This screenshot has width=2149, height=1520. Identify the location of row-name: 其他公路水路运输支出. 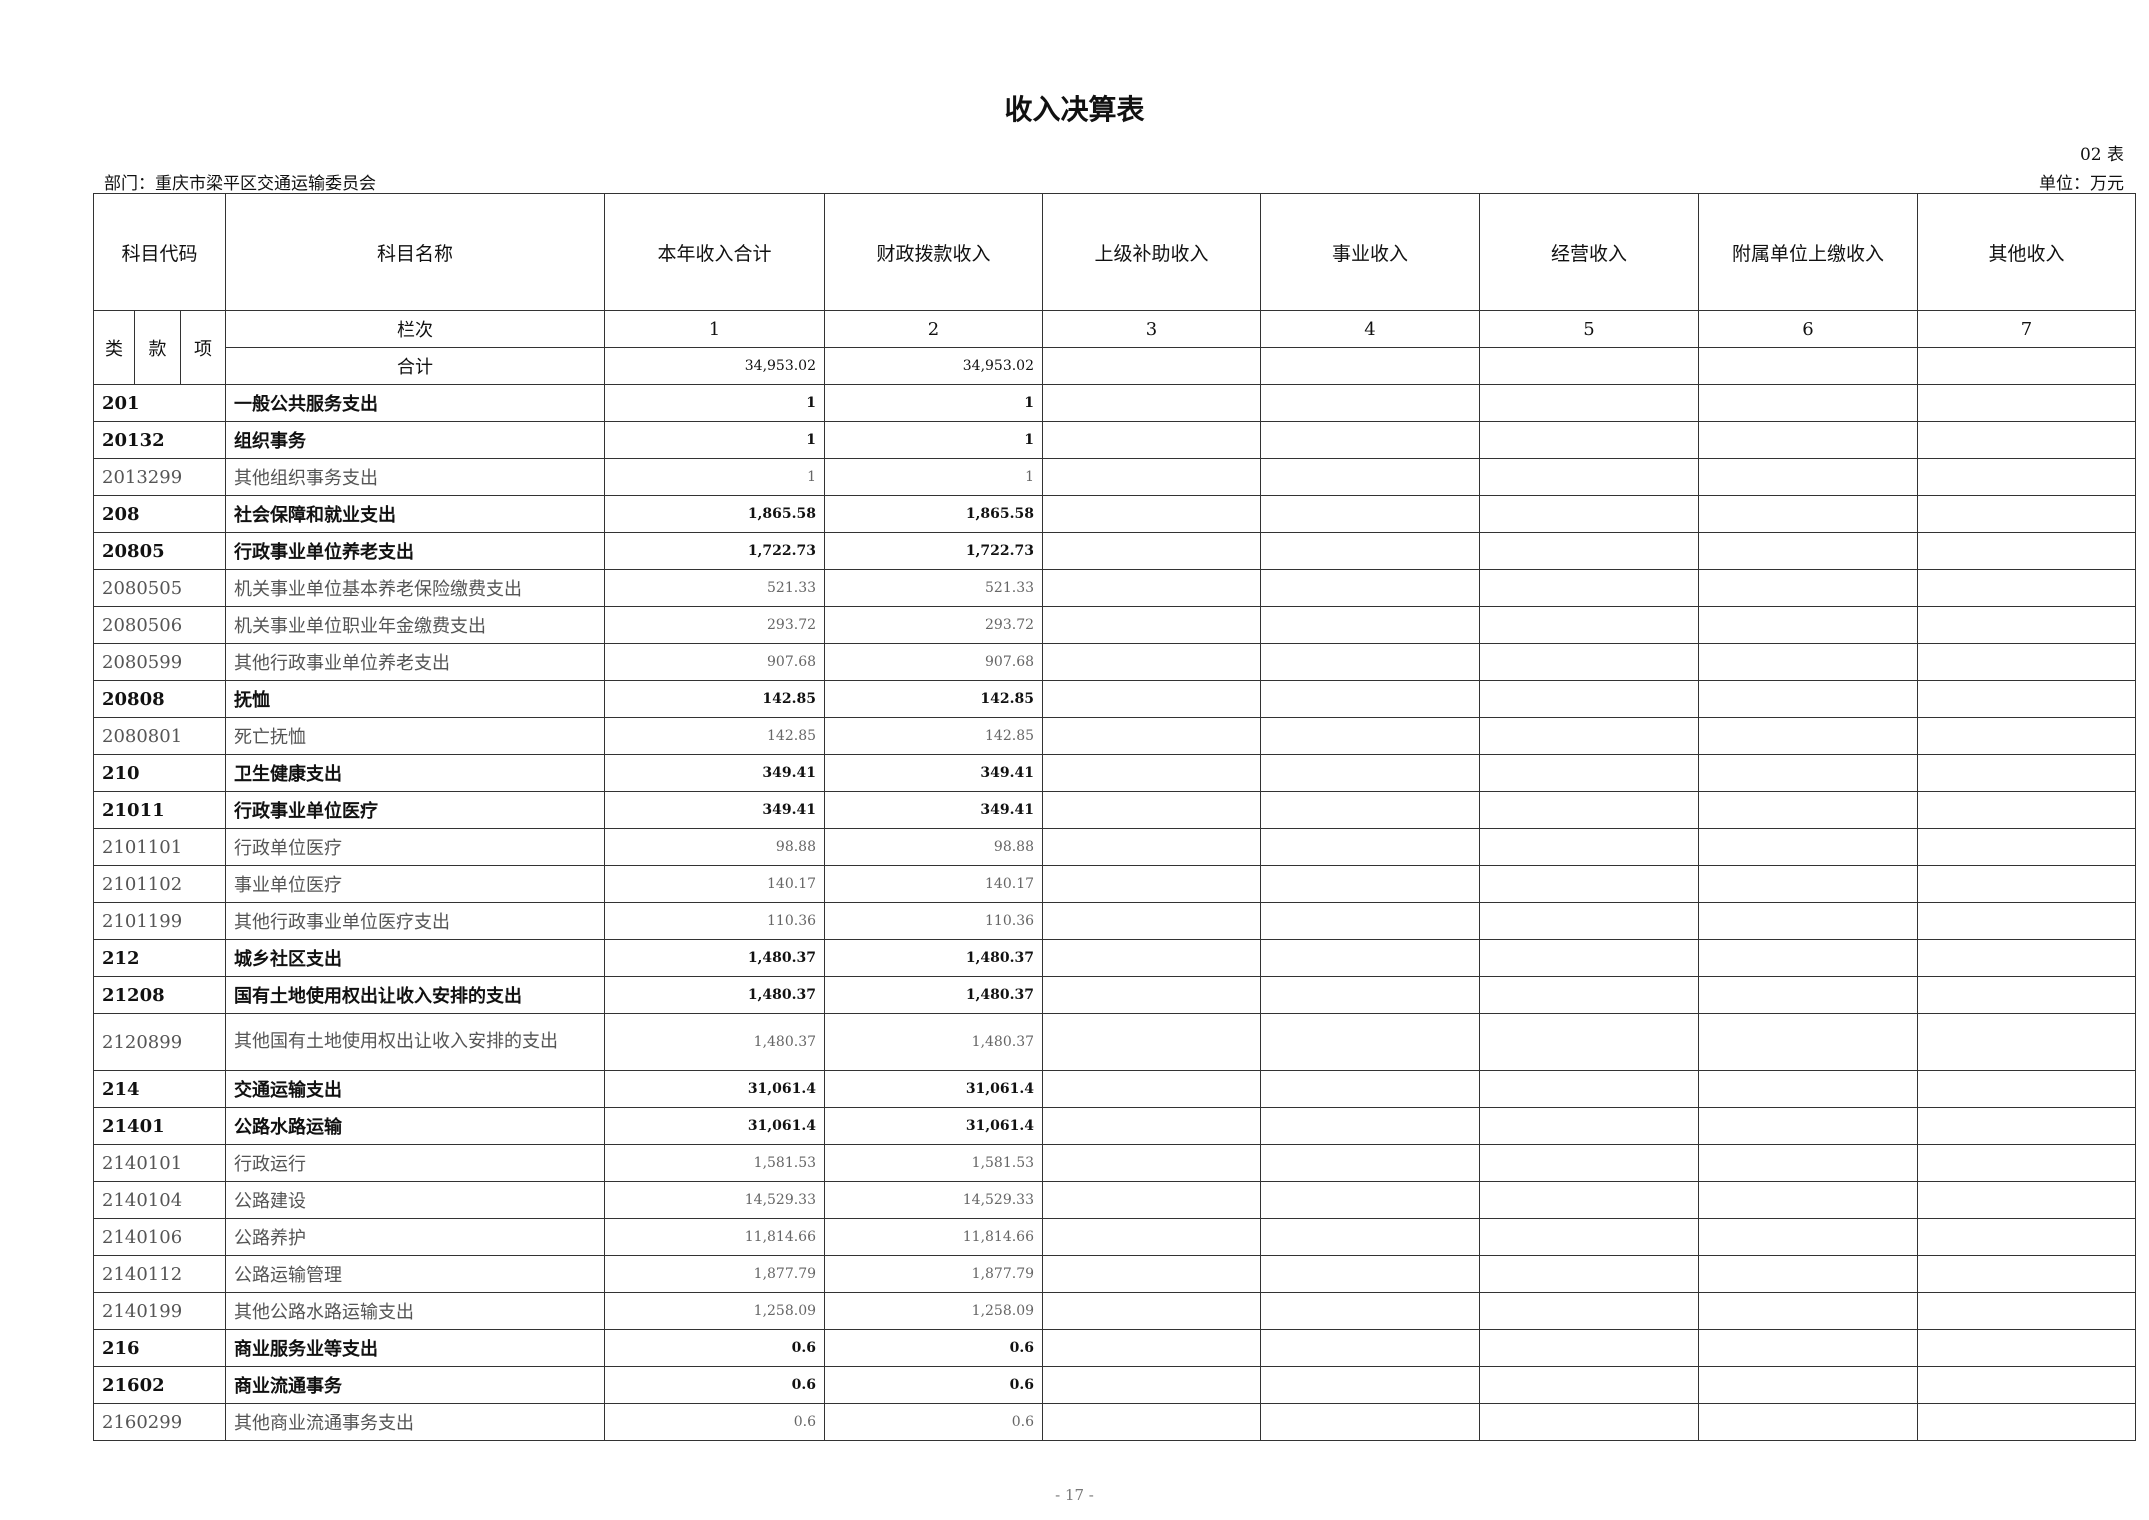
(415, 1311).